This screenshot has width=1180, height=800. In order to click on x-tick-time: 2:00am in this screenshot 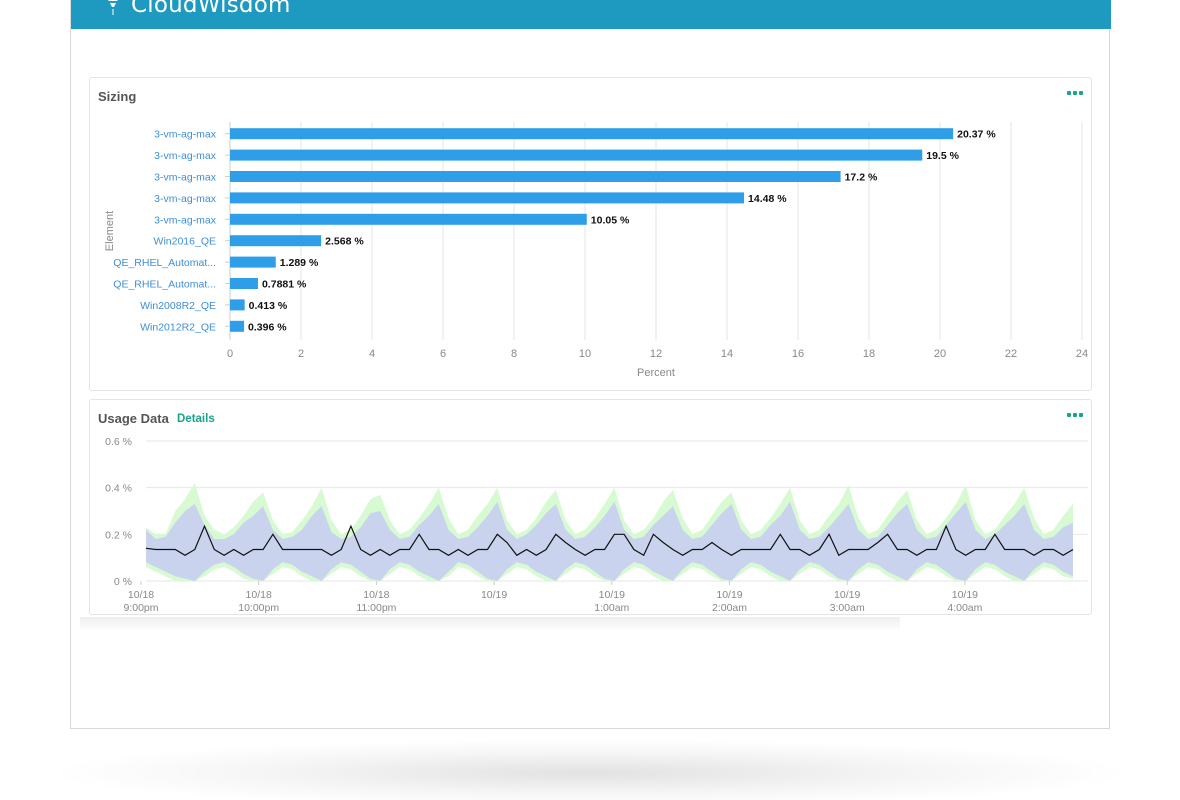, I will do `click(729, 608)`.